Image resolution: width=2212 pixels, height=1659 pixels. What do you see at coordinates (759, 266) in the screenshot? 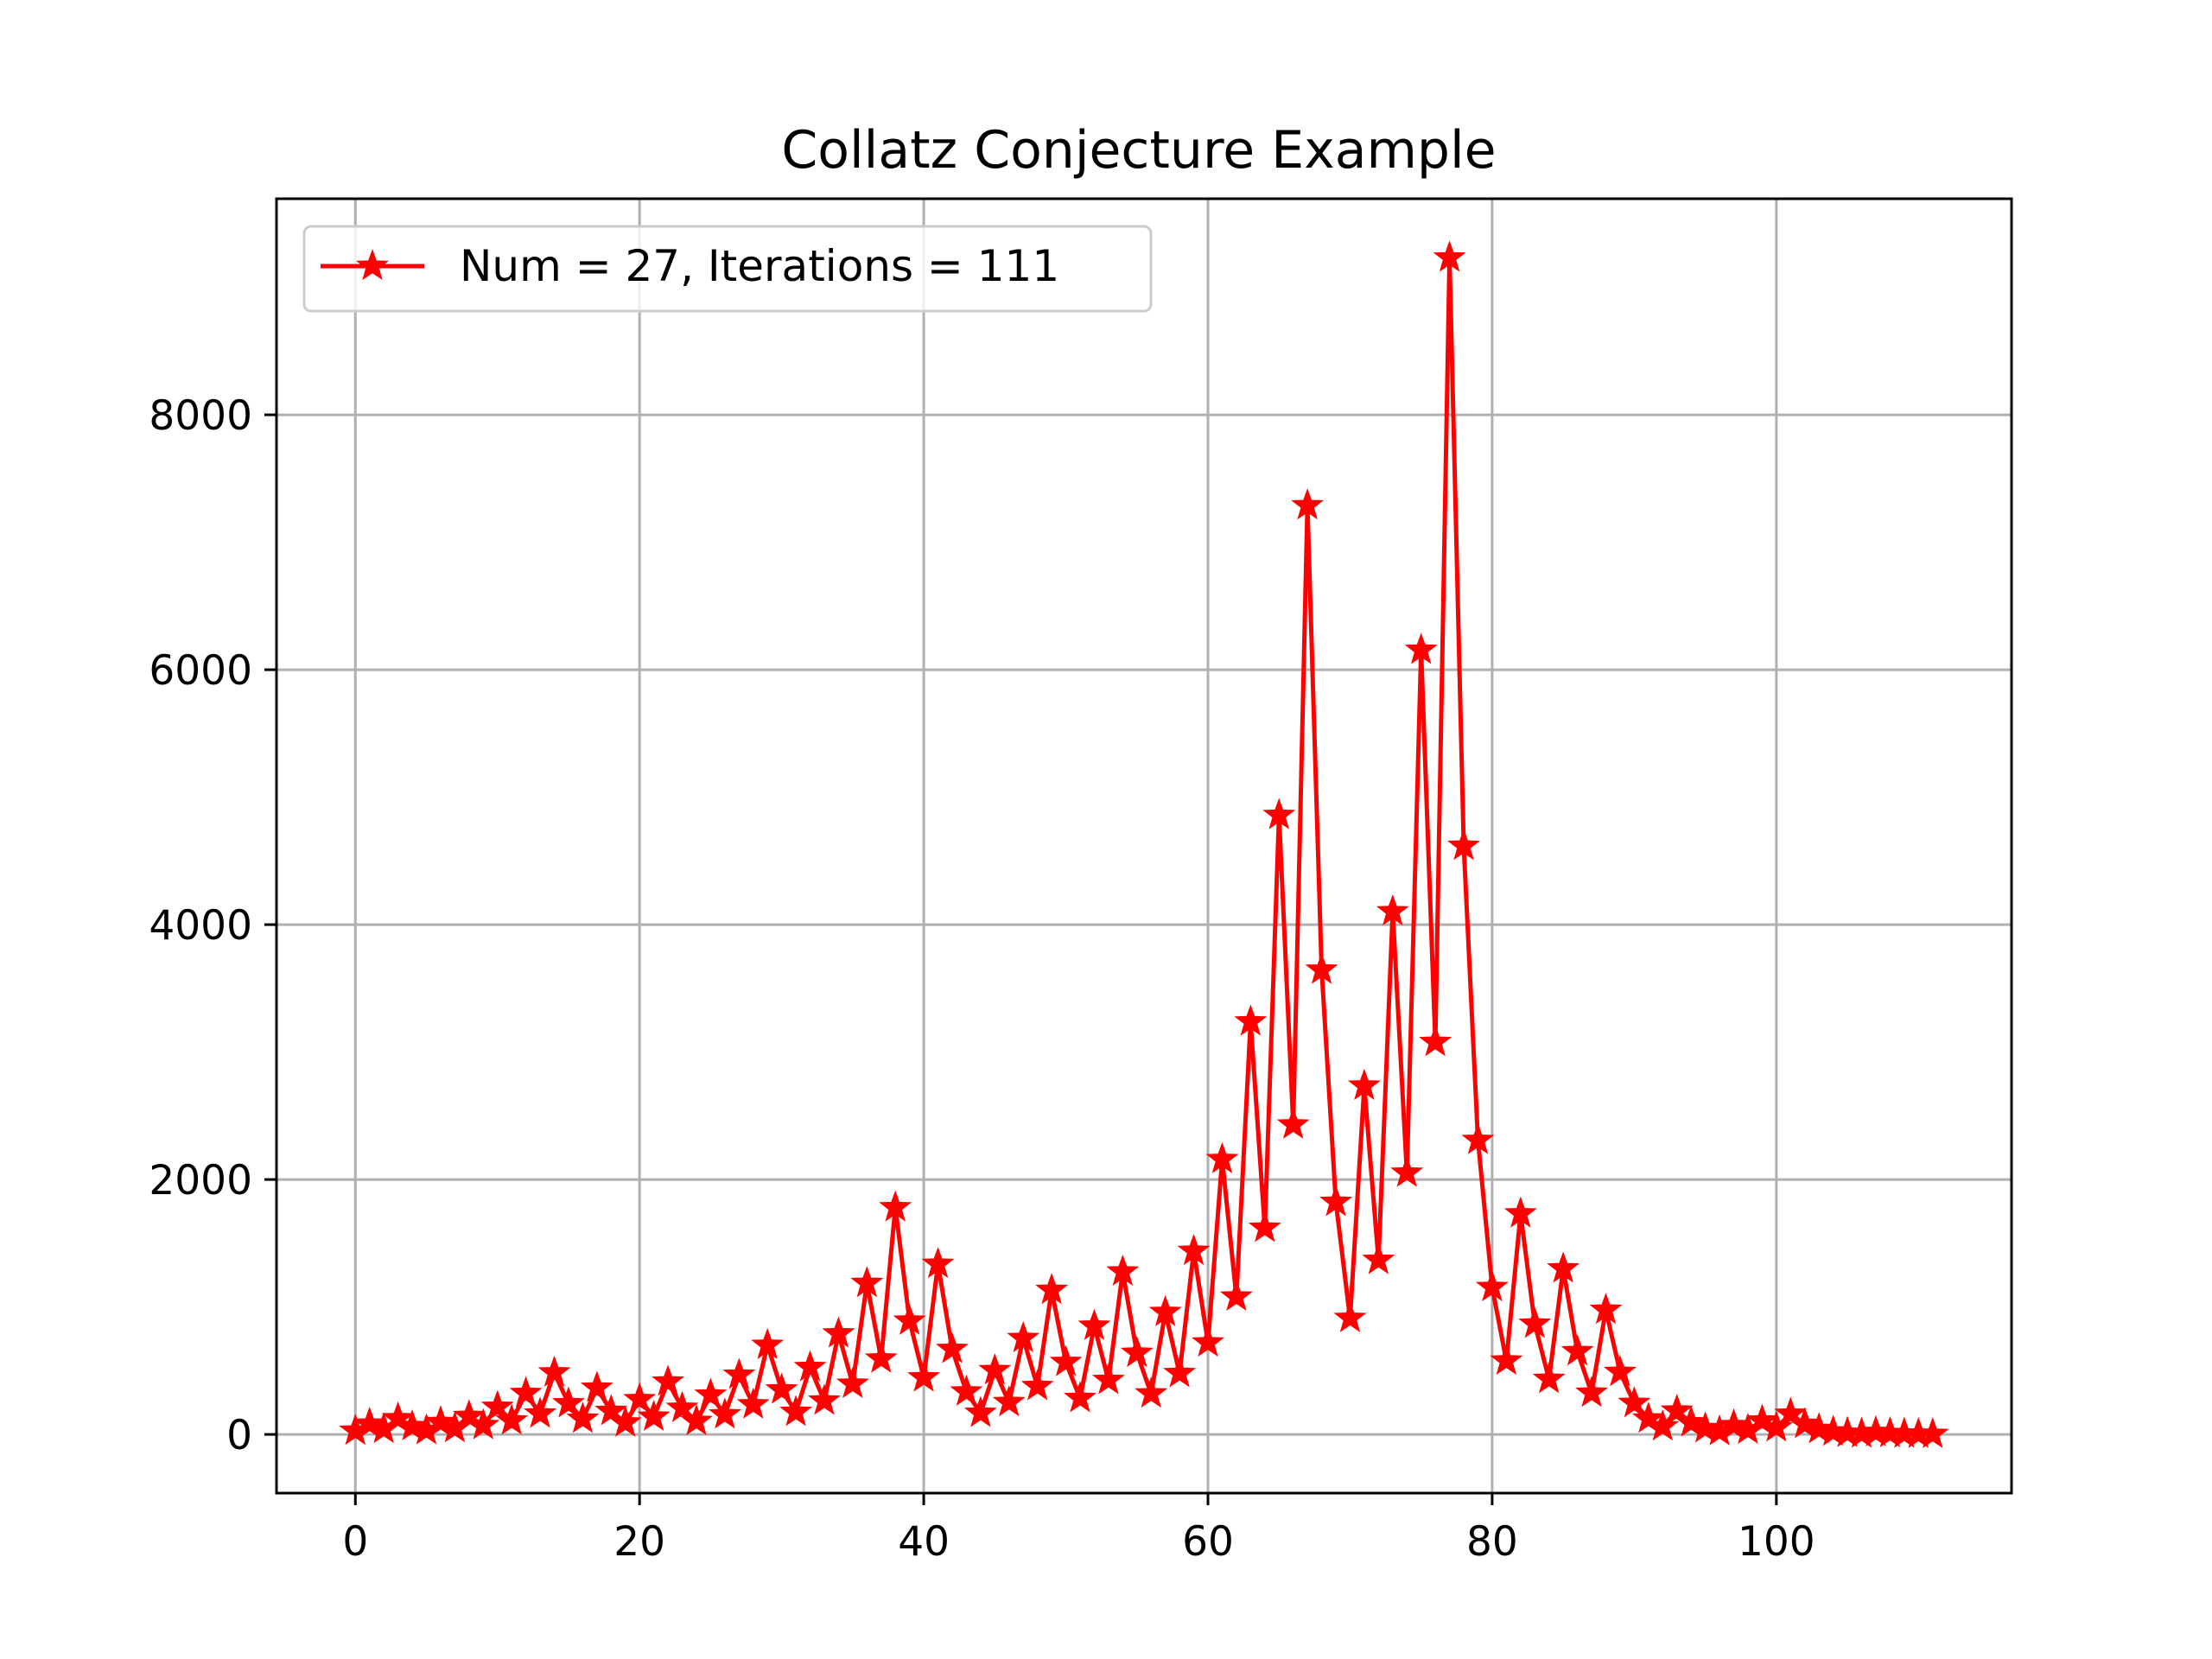
I see `legend-label: Num = 27, Iterations = 111` at bounding box center [759, 266].